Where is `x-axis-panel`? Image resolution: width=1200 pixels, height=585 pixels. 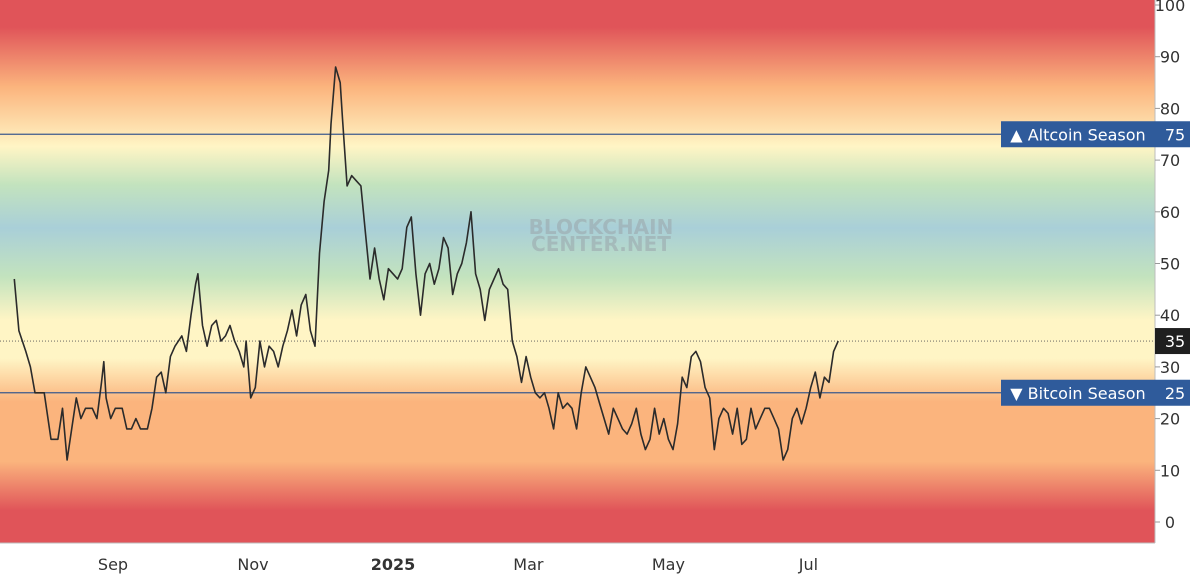
x-axis-panel is located at coordinates (600, 562).